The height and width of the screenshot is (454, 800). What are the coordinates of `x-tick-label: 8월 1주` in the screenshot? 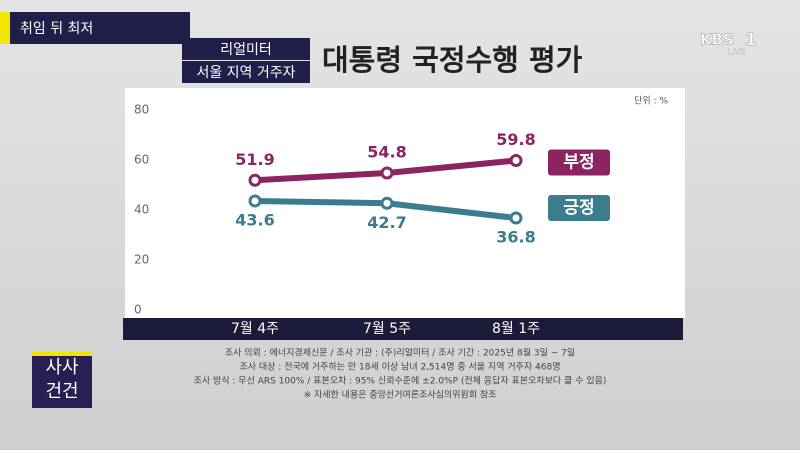 It's located at (516, 329).